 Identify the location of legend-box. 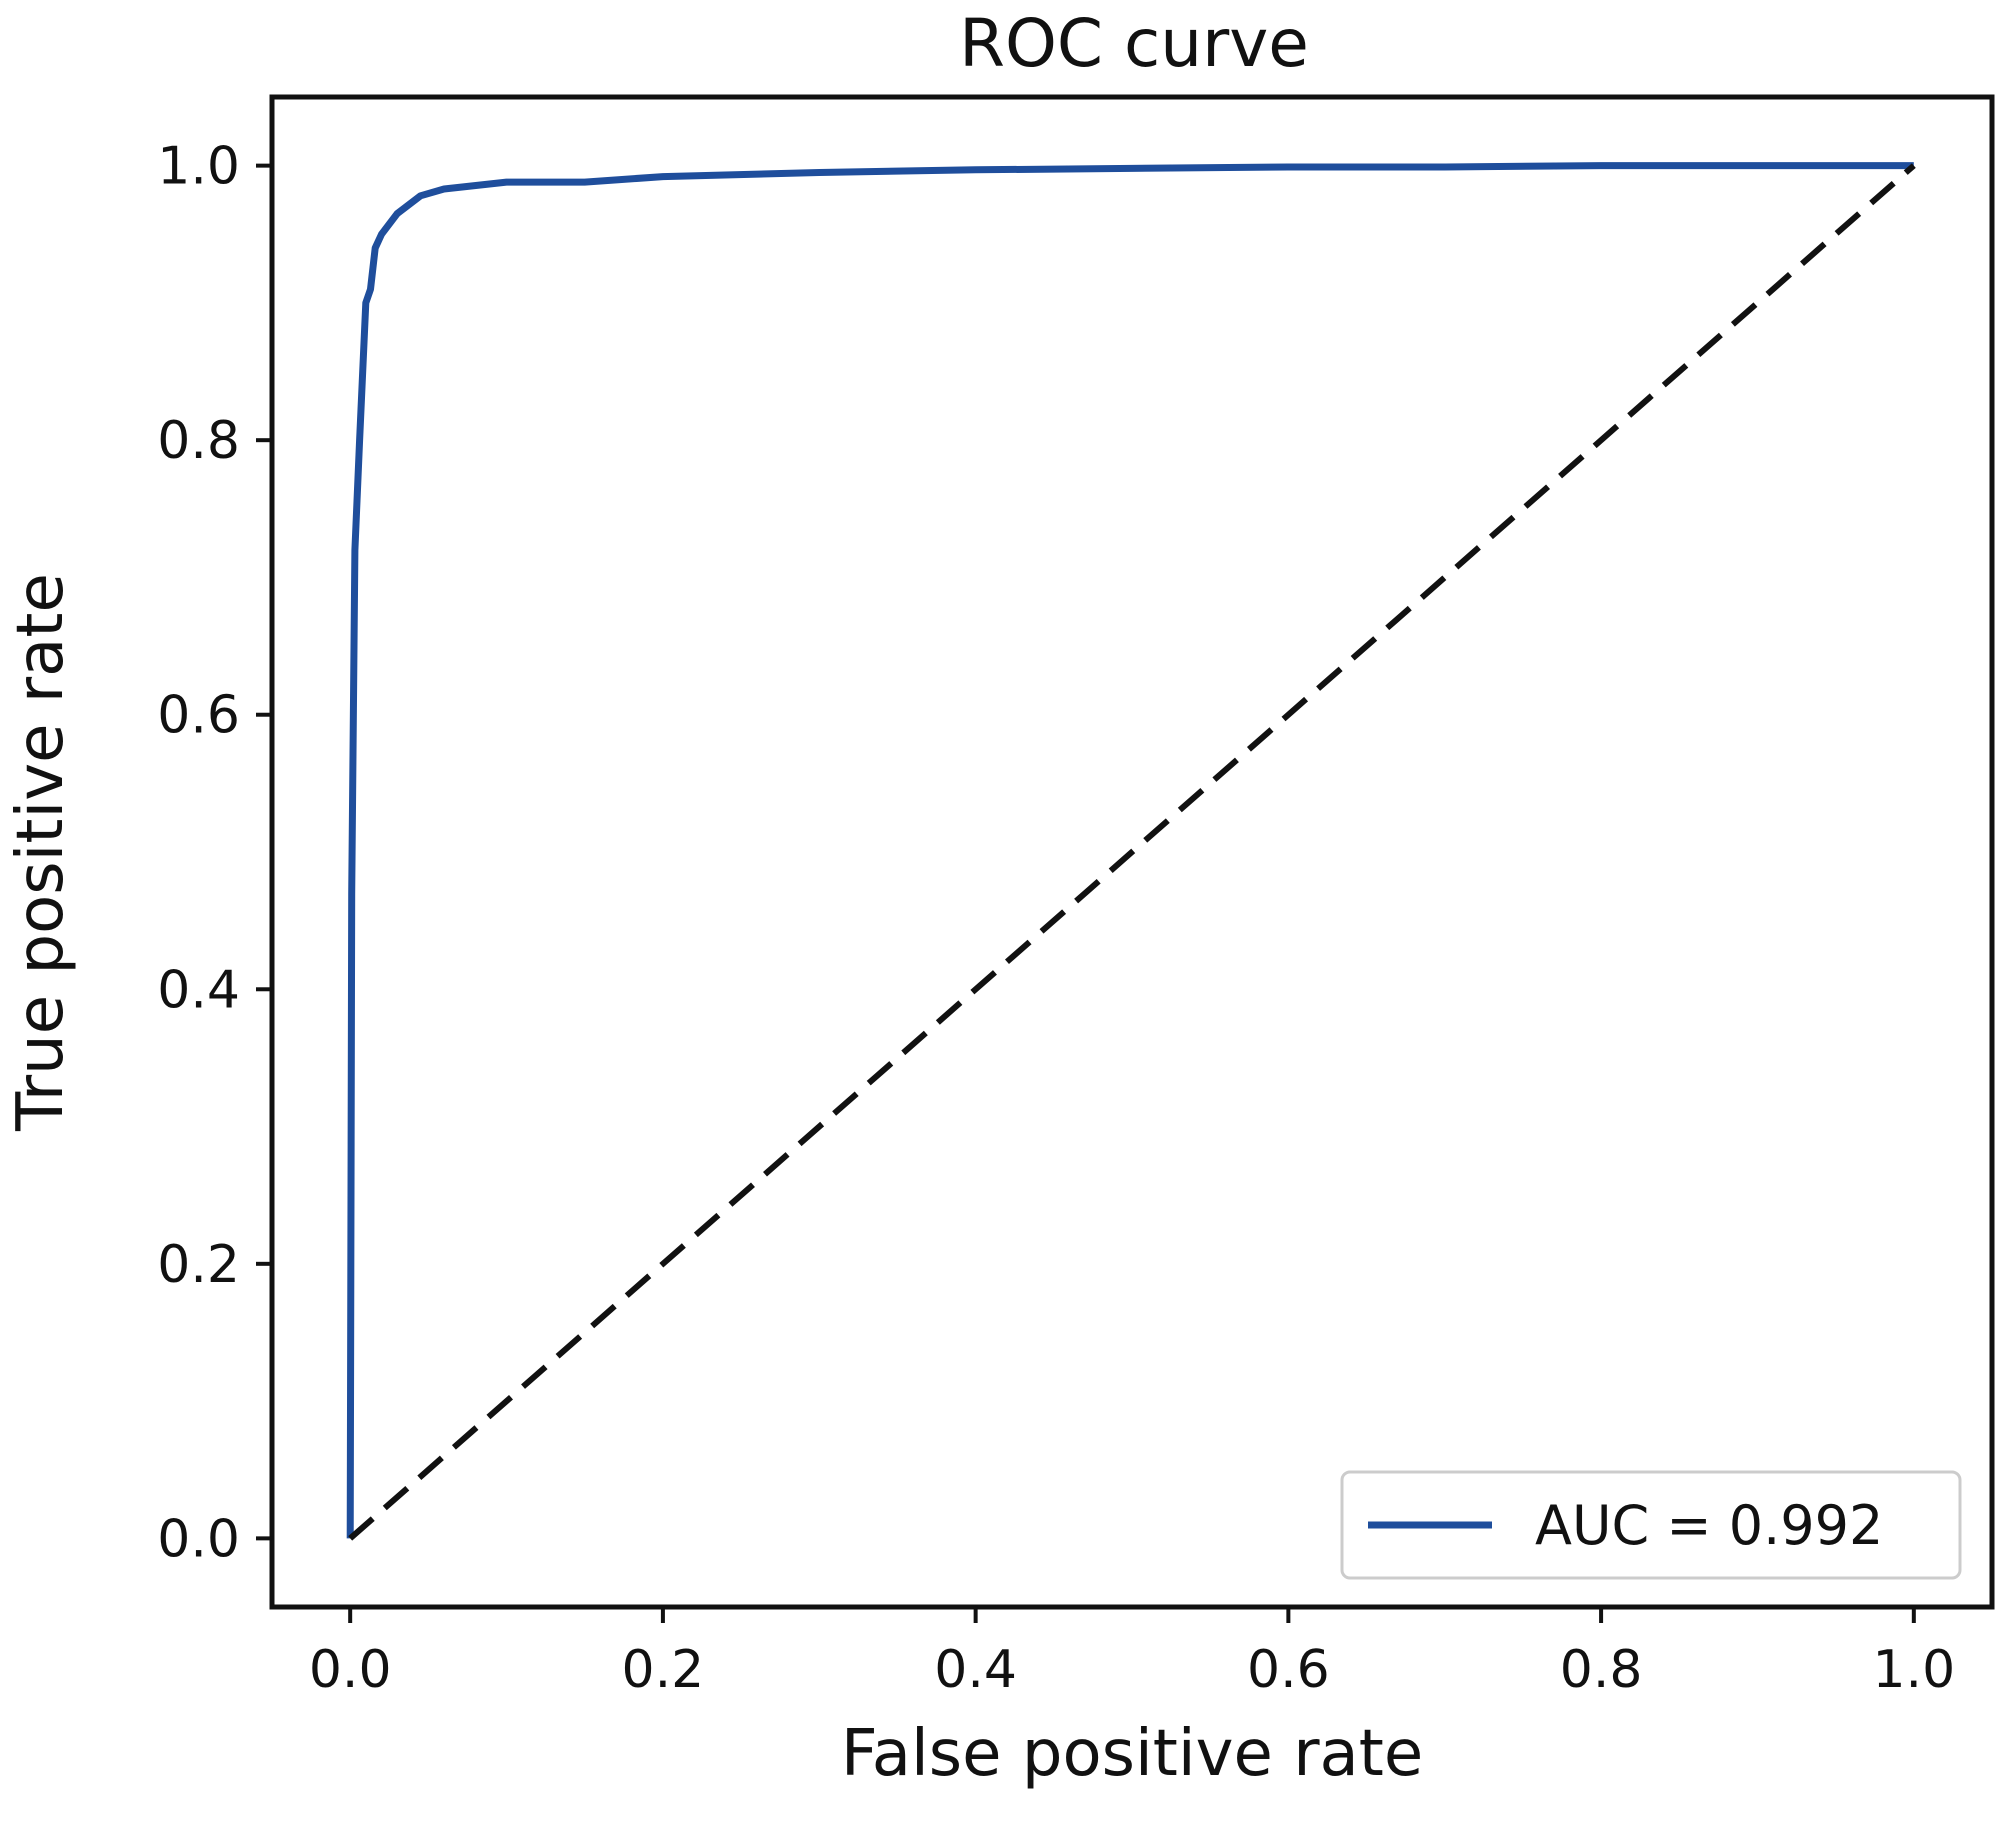
(1651, 1525).